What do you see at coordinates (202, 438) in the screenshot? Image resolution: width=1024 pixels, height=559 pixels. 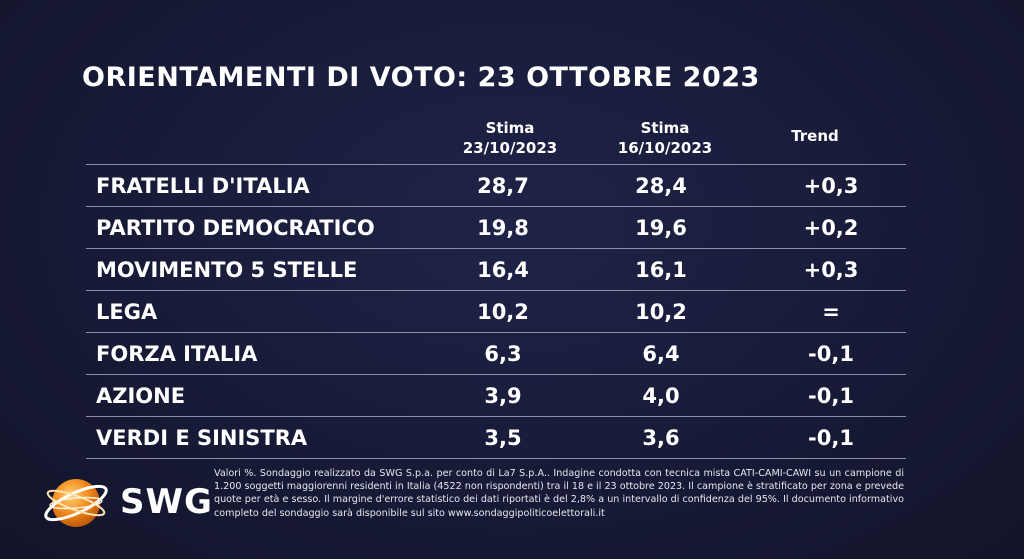 I see `party-name: VERDI E SINISTRA` at bounding box center [202, 438].